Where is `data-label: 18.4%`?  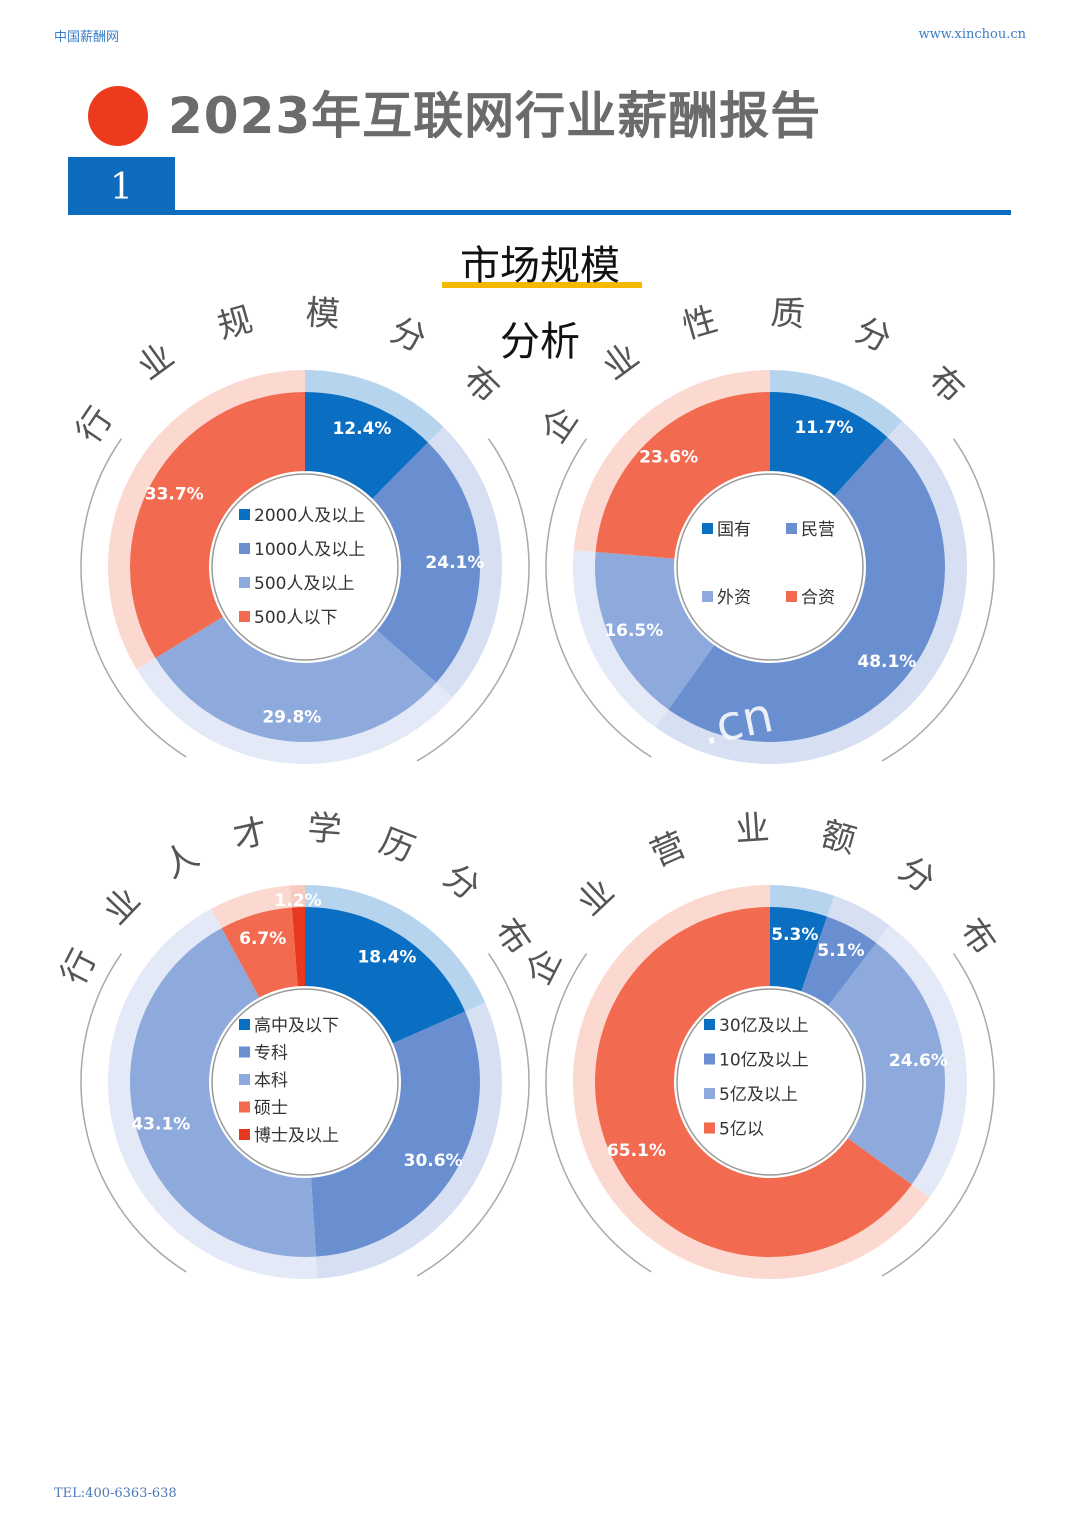
data-label: 18.4% is located at coordinates (386, 957).